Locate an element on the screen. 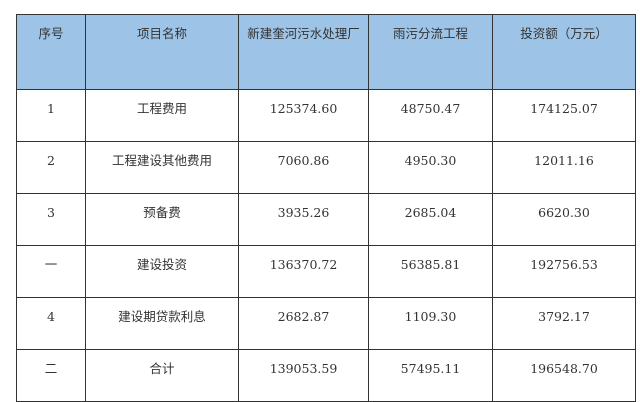 Image resolution: width=640 pixels, height=402 pixels. table-row: 二合计 139053.59 57495.11 196548.70 is located at coordinates (326, 375).